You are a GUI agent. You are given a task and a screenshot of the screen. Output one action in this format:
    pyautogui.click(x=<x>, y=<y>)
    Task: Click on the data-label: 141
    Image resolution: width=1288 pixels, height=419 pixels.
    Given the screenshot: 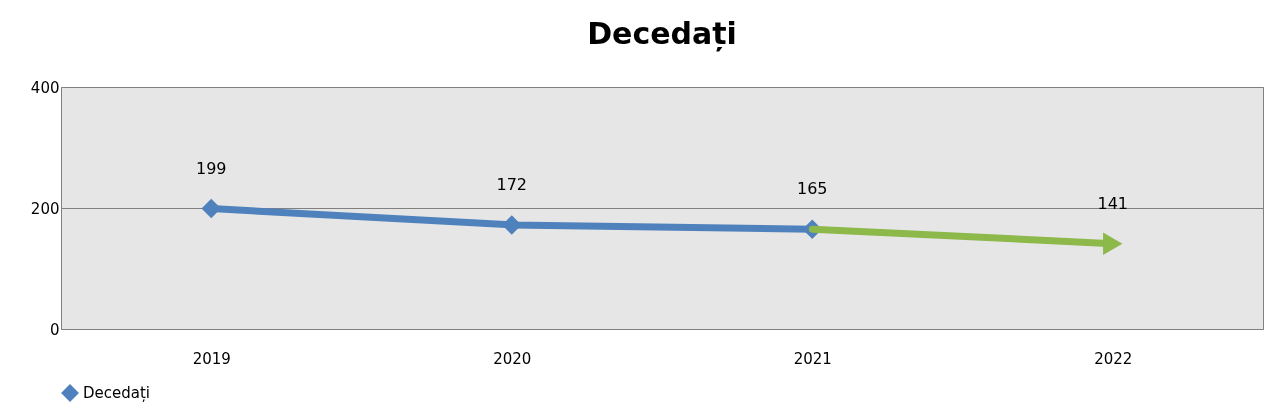 What is the action you would take?
    pyautogui.click(x=1113, y=203)
    